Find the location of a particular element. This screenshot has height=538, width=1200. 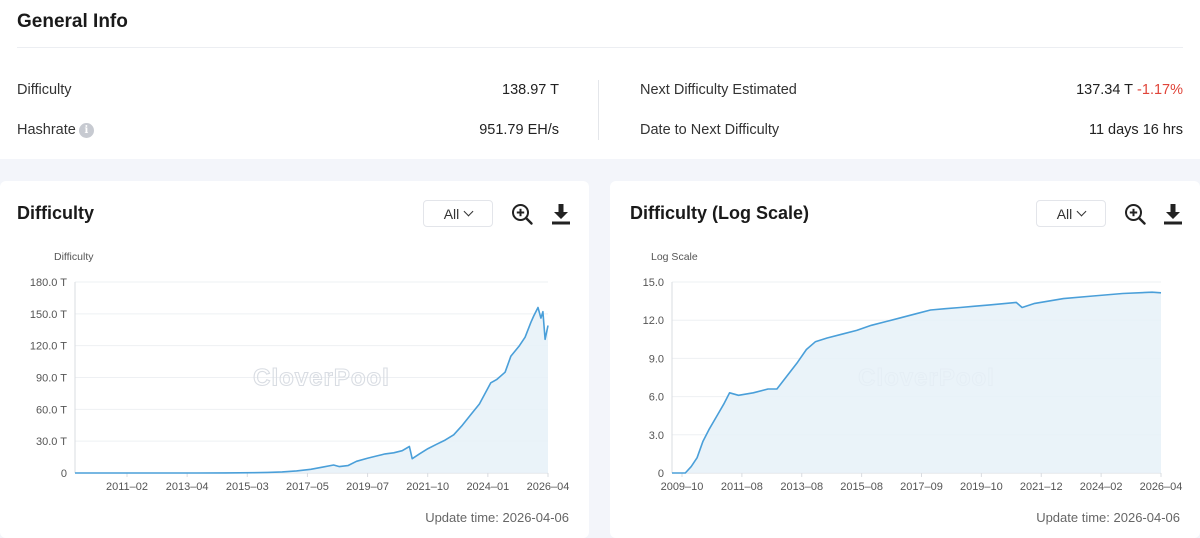

hashrate-value: 951.79 EH/s is located at coordinates (519, 130).